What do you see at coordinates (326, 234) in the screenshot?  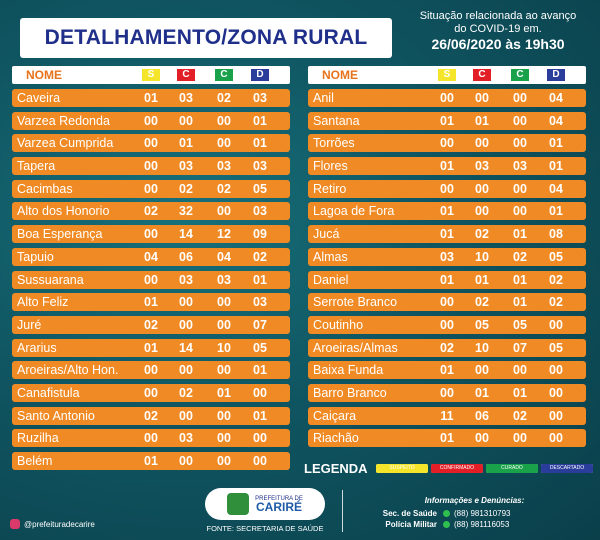 I see `row-name: Jucá` at bounding box center [326, 234].